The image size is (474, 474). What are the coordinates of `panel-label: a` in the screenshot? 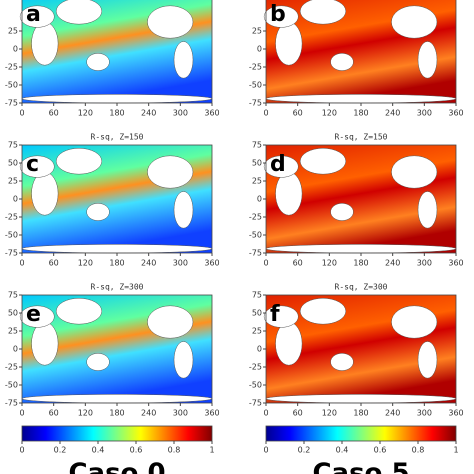 It's located at (33, 14).